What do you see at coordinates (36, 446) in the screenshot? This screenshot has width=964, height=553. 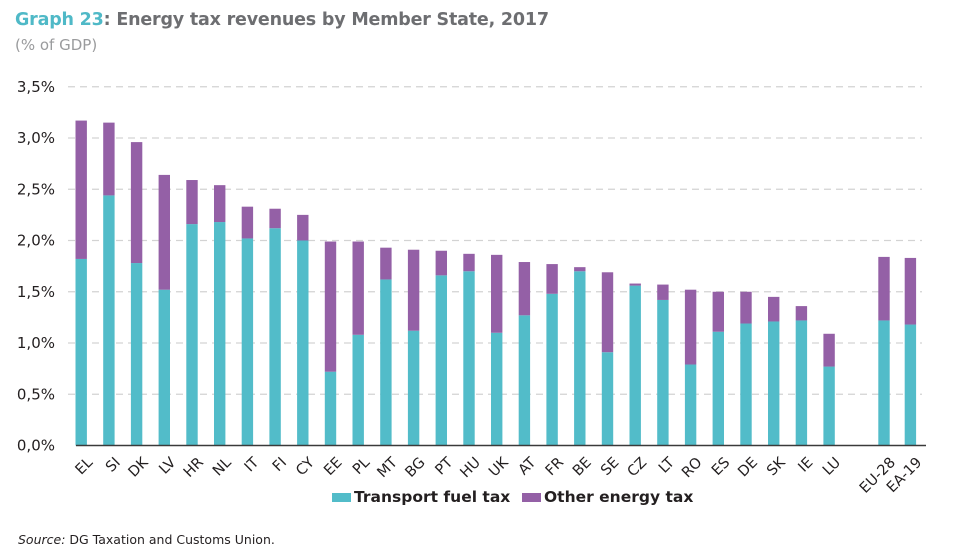 I see `y-tick-label: 0,0%` at bounding box center [36, 446].